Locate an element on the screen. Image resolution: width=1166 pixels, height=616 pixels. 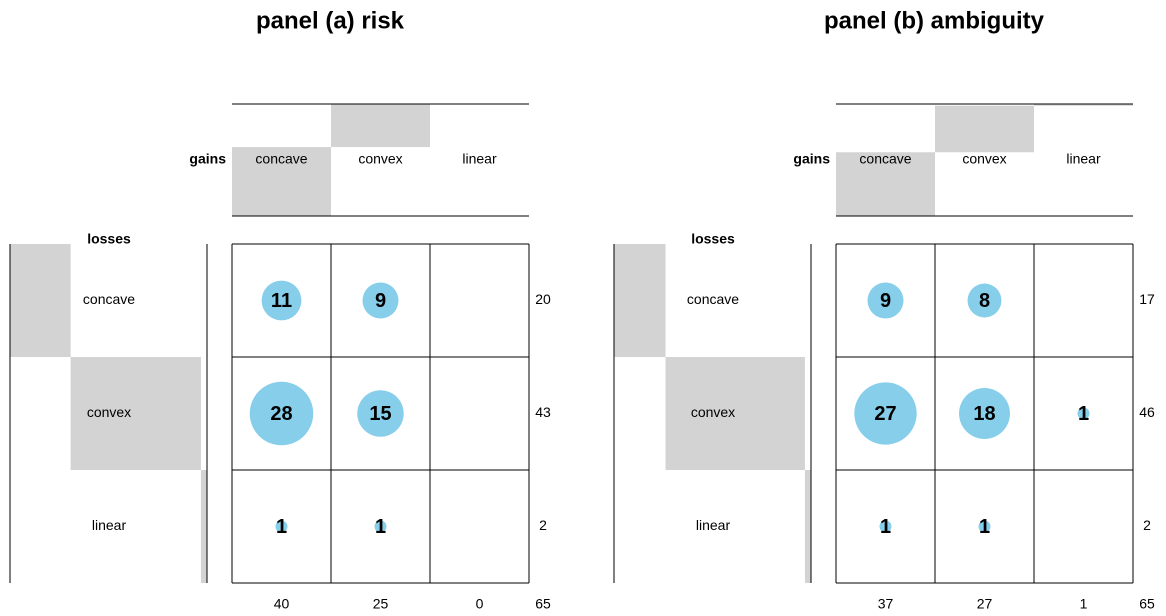
panel-title: panel (b) ambiguity is located at coordinates (934, 20).